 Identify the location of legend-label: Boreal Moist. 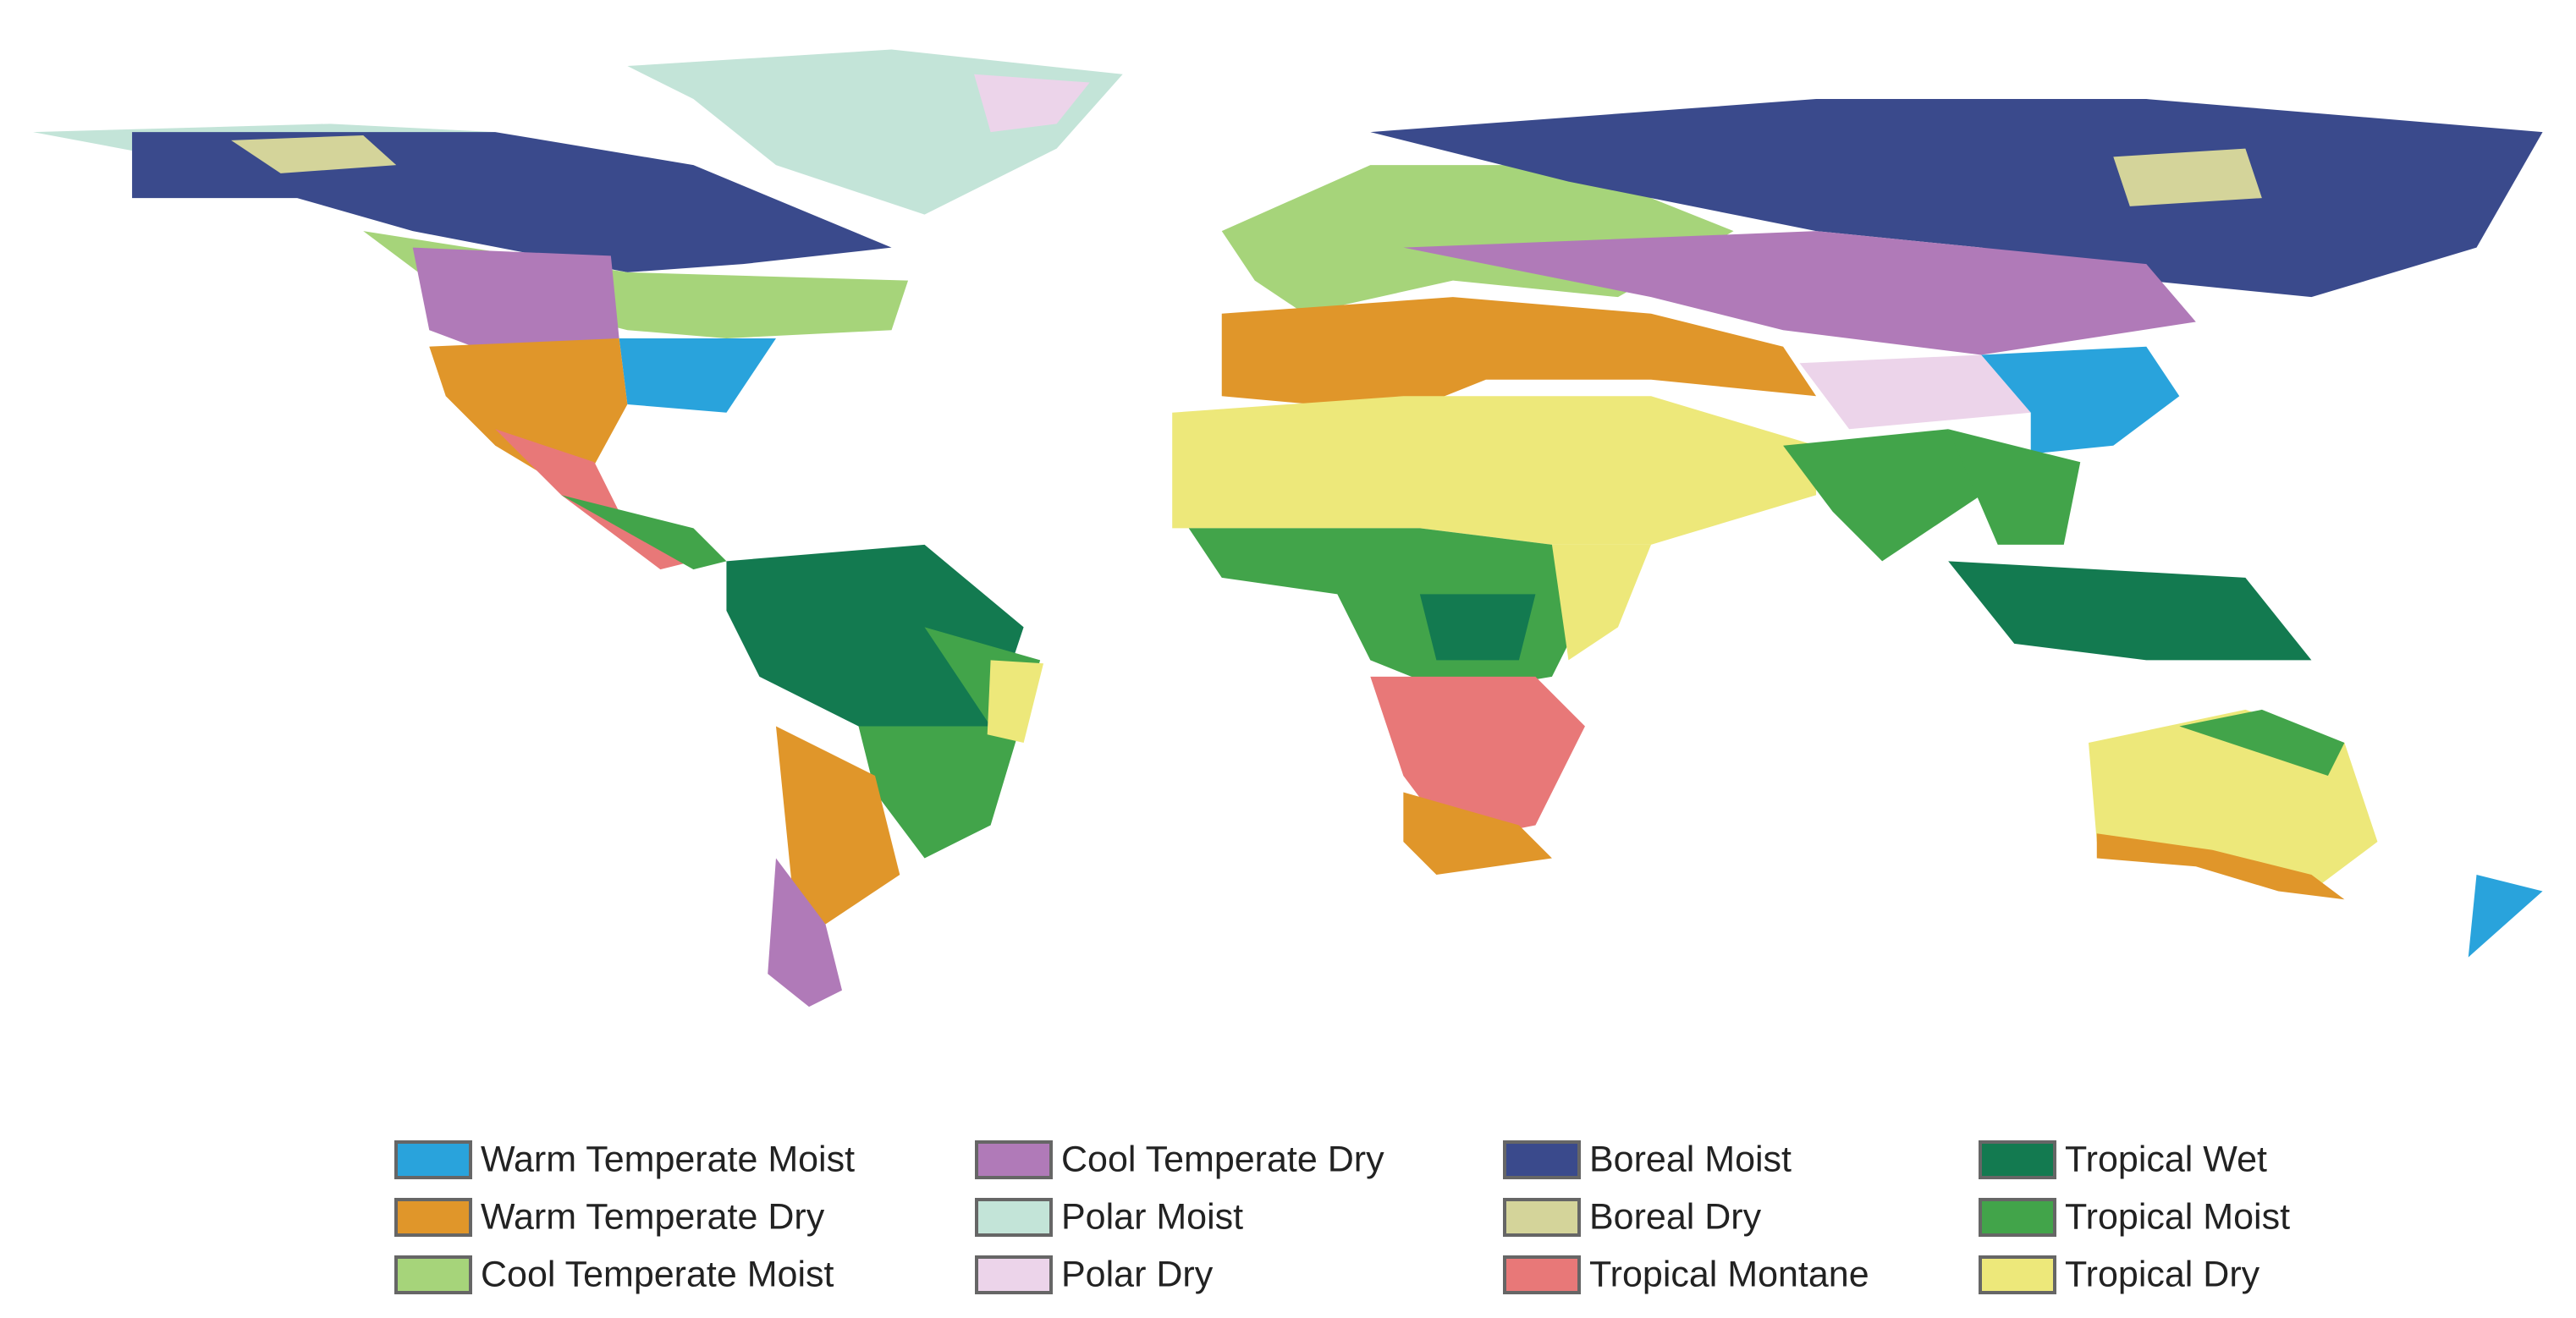
(1690, 1159).